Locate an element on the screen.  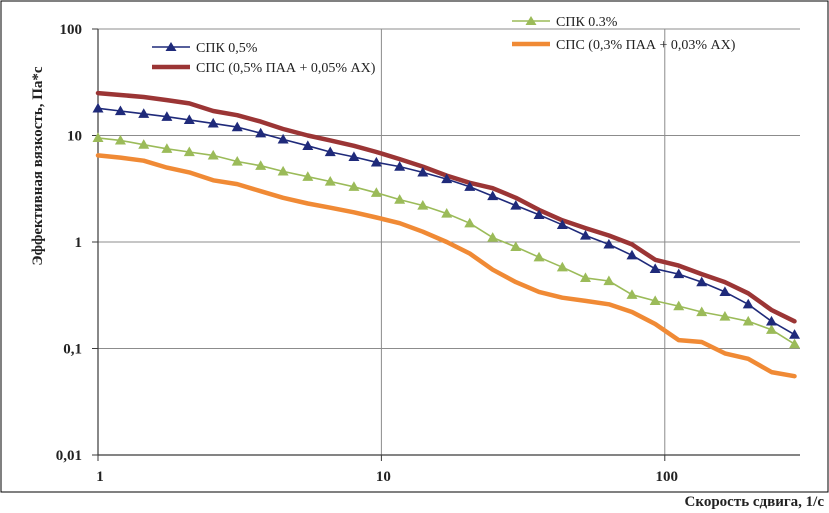
y-tick-label: 0,01 is located at coordinates (69, 456).